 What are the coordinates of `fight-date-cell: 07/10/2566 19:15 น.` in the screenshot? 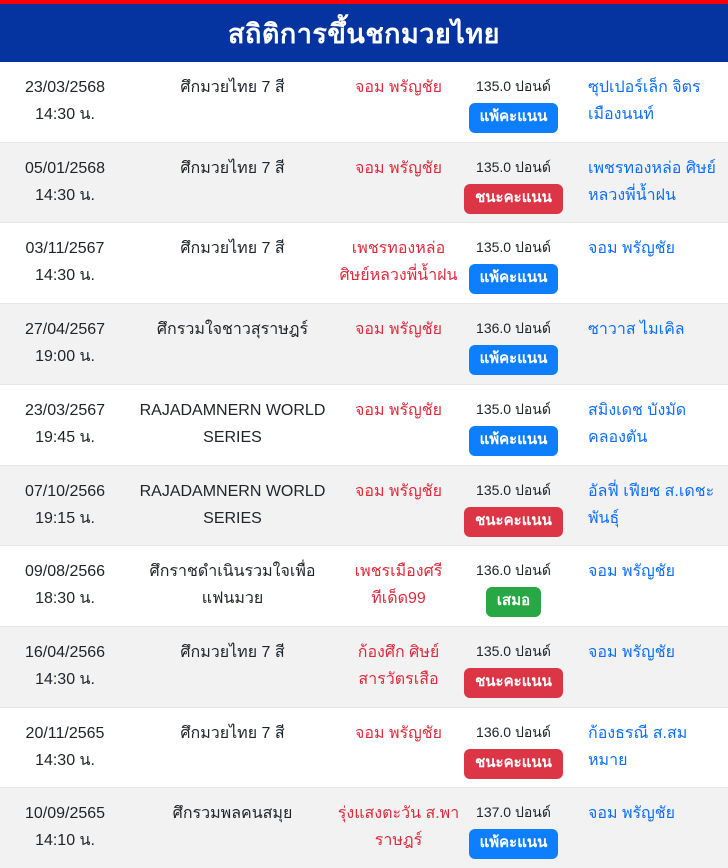 It's located at (65, 505).